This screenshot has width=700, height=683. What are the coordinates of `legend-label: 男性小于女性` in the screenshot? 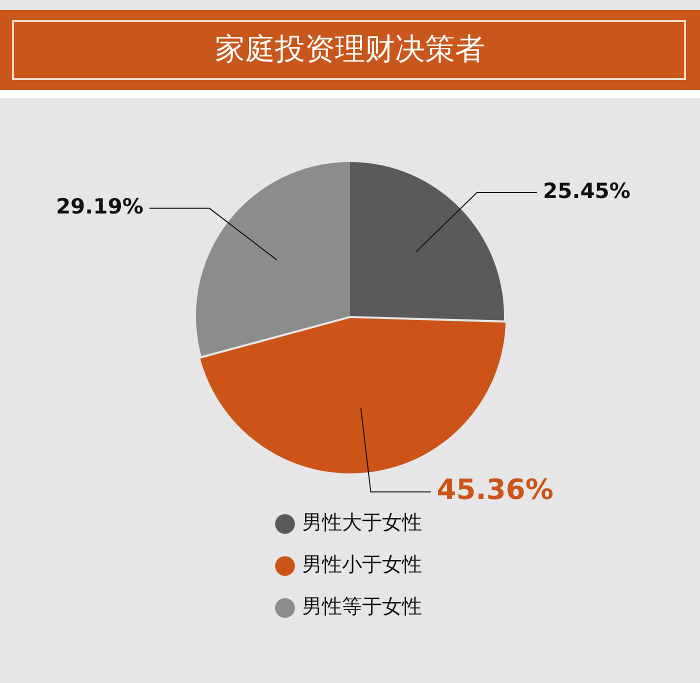 It's located at (362, 564).